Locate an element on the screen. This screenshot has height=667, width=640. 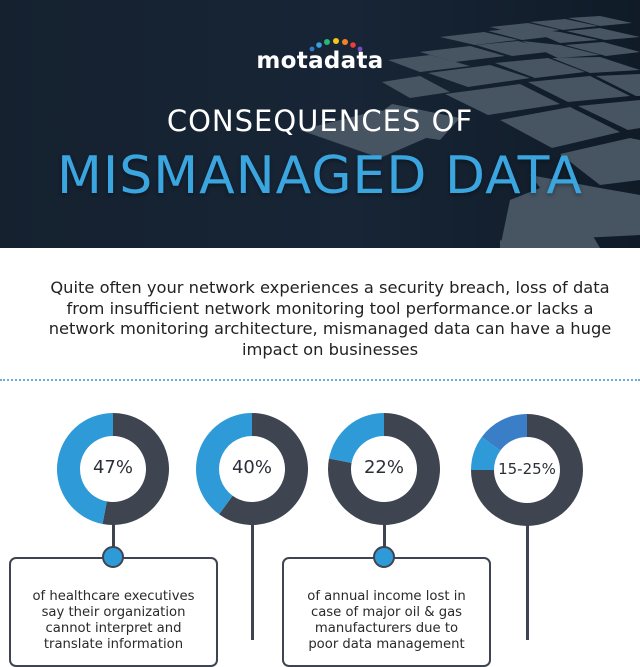
description-line: say their organization is located at coordinates (113, 612).